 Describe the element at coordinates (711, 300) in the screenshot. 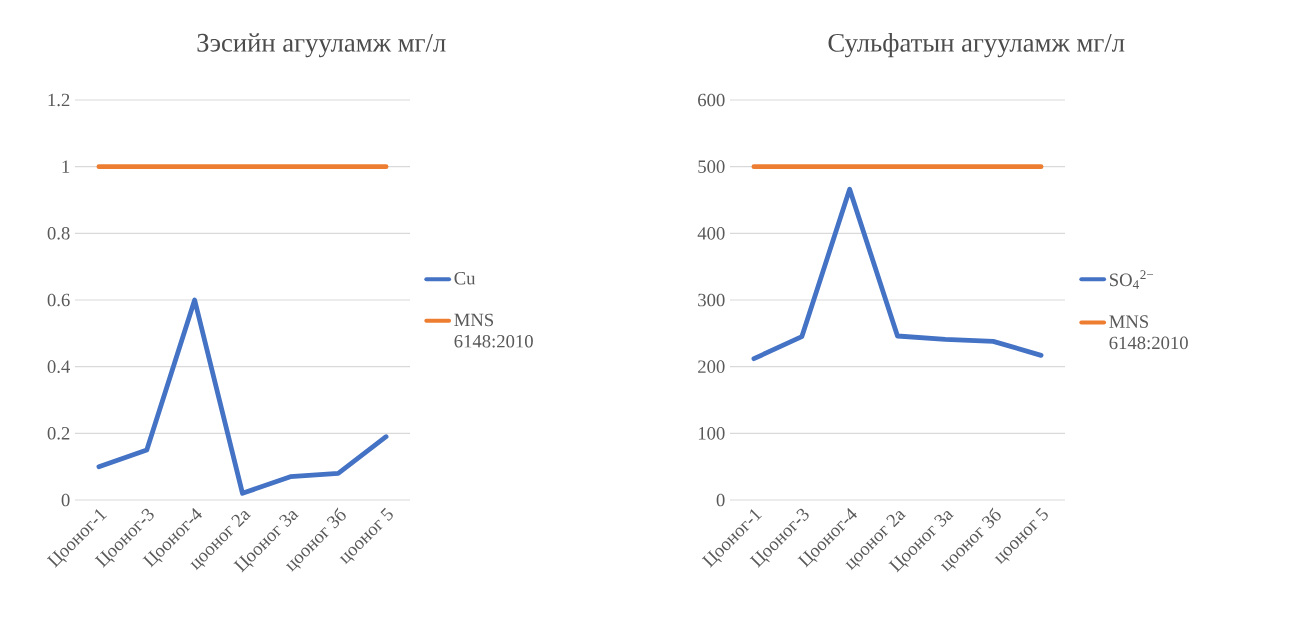

I see `y-tick-label: 300` at that location.